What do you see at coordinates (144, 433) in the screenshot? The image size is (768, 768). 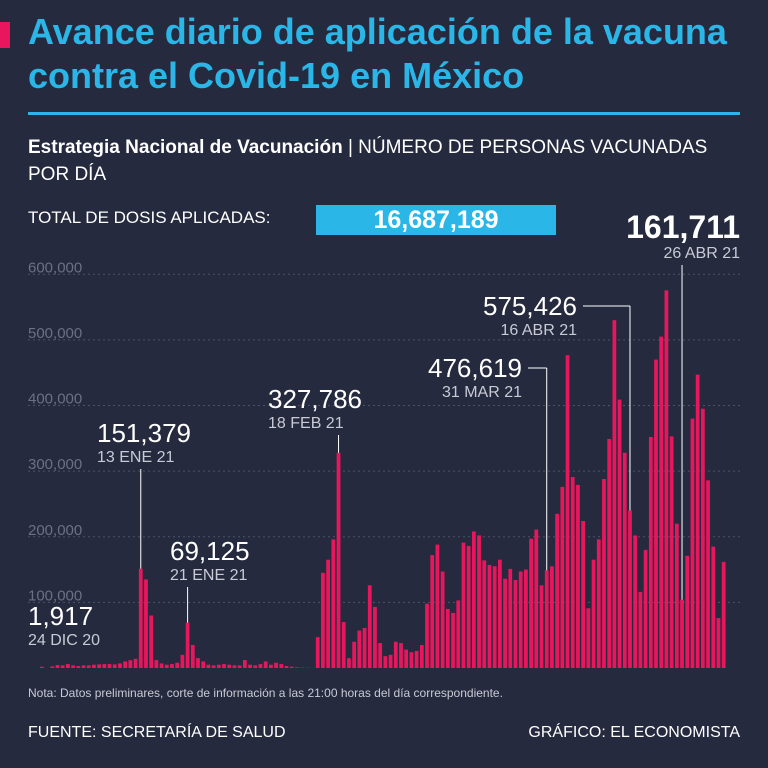 I see `annotation-value: 151,379` at bounding box center [144, 433].